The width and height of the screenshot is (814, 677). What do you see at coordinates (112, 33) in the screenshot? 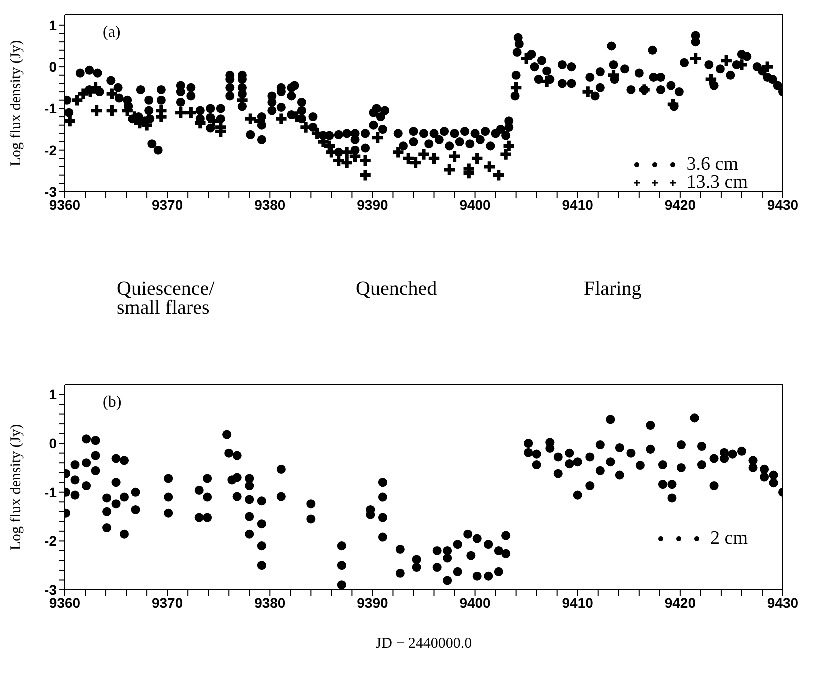
I see `annotation: (a)` at bounding box center [112, 33].